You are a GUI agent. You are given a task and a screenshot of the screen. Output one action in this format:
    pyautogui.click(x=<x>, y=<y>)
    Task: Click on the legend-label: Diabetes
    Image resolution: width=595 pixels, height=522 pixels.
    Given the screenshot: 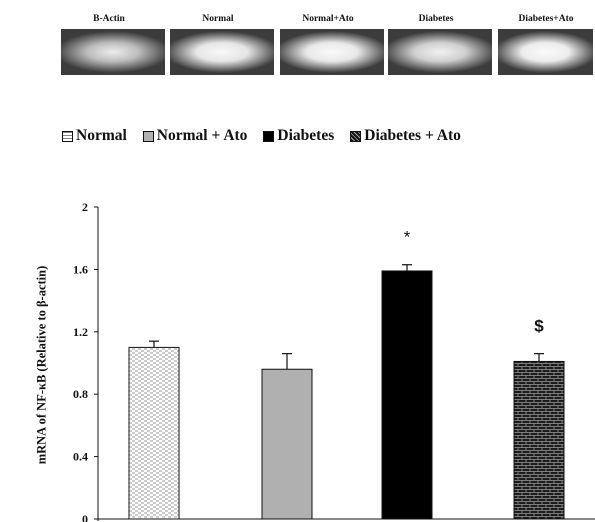 What is the action you would take?
    pyautogui.click(x=306, y=135)
    